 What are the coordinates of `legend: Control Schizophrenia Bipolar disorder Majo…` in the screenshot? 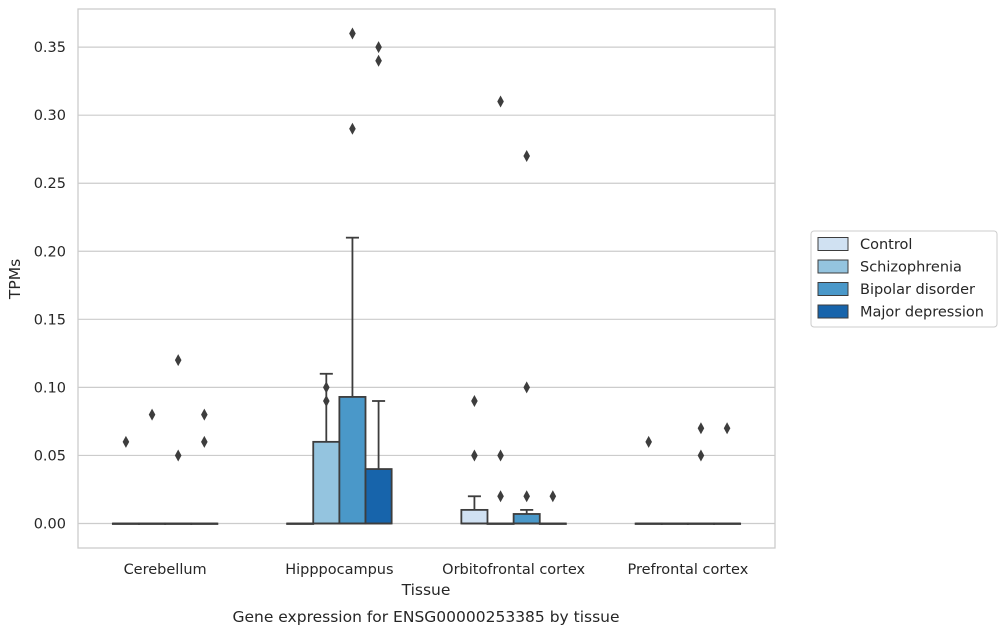 It's located at (904, 279).